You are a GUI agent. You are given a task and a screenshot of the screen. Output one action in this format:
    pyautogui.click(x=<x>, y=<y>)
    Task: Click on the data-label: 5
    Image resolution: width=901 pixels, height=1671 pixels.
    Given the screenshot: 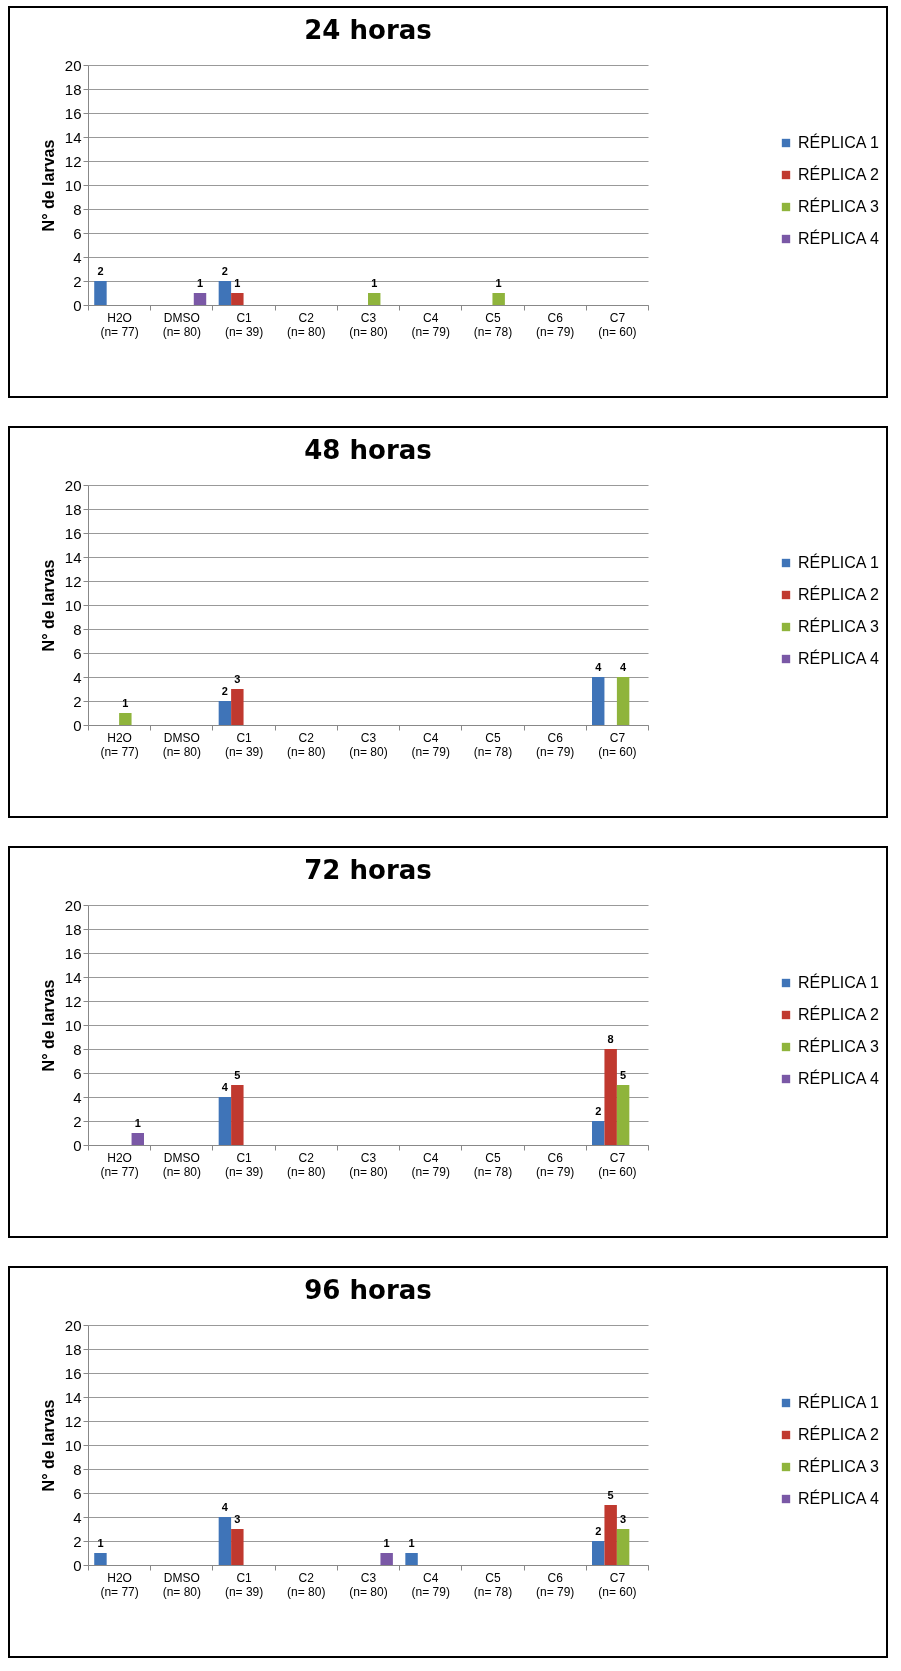 What is the action you would take?
    pyautogui.click(x=623, y=1075)
    